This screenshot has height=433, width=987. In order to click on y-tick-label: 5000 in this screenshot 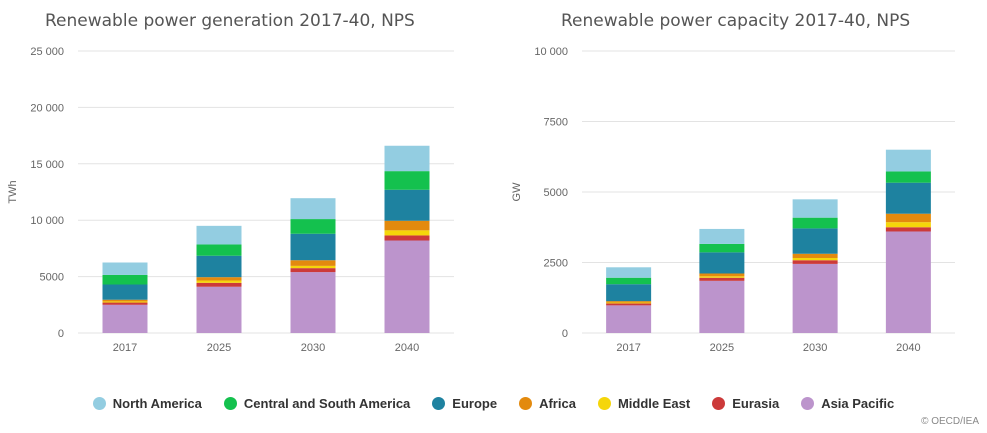, I will do `click(52, 278)`.